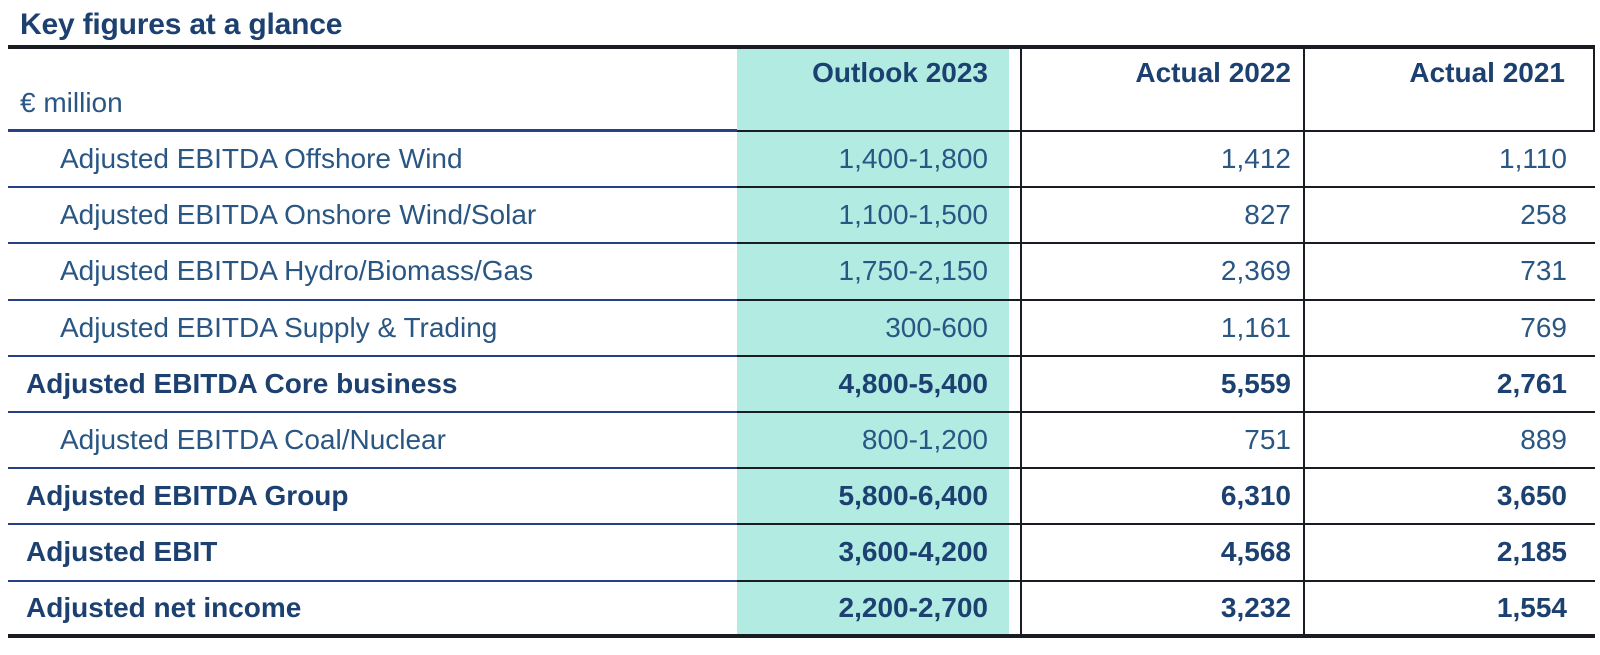 This screenshot has width=1600, height=655. Describe the element at coordinates (879, 497) in the screenshot. I see `outlook-2023-value: 5,800-6,400` at that location.